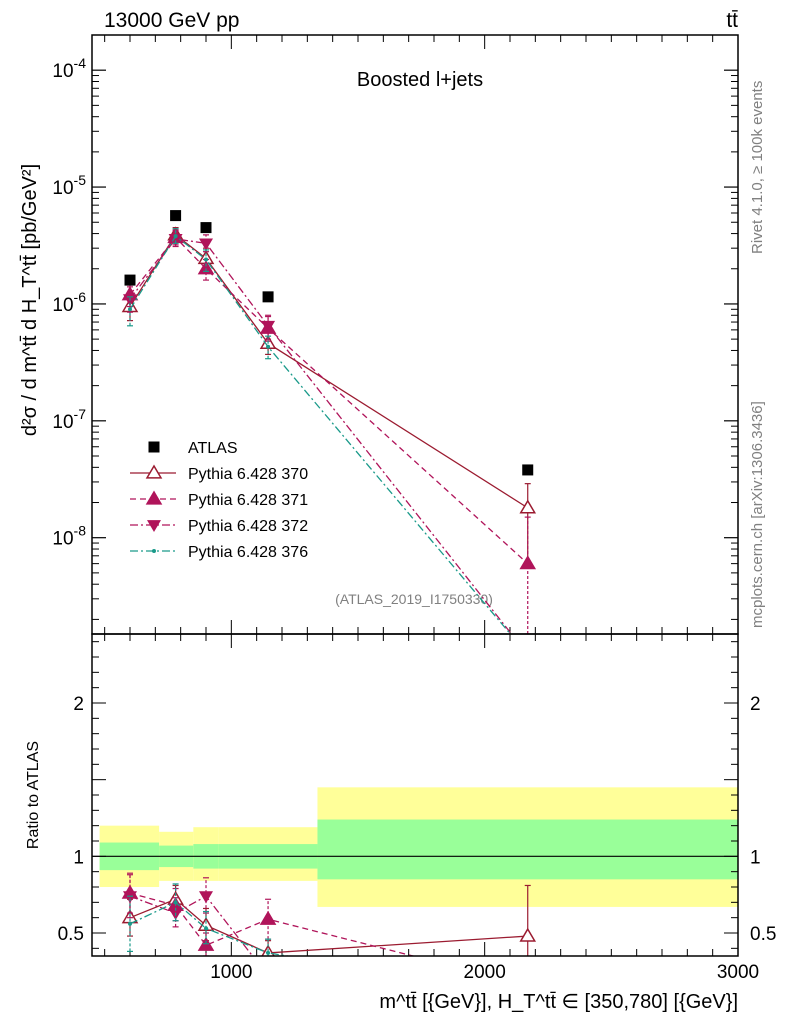 This screenshot has width=786, height=1024. What do you see at coordinates (527, 849) in the screenshot?
I see `band-green` at bounding box center [527, 849].